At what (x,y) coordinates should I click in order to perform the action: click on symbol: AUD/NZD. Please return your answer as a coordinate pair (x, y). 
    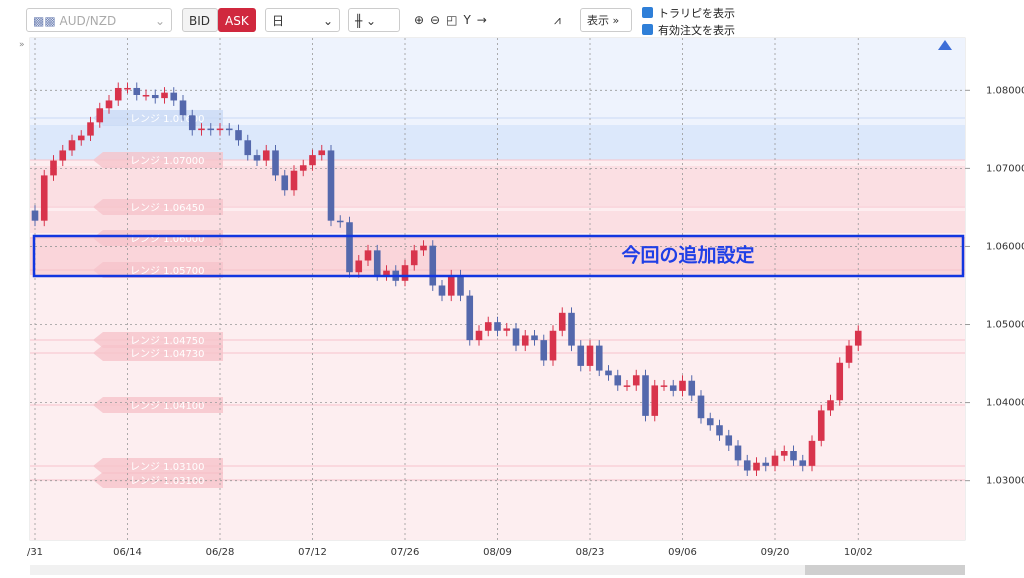
    Looking at the image, I should click on (88, 21).